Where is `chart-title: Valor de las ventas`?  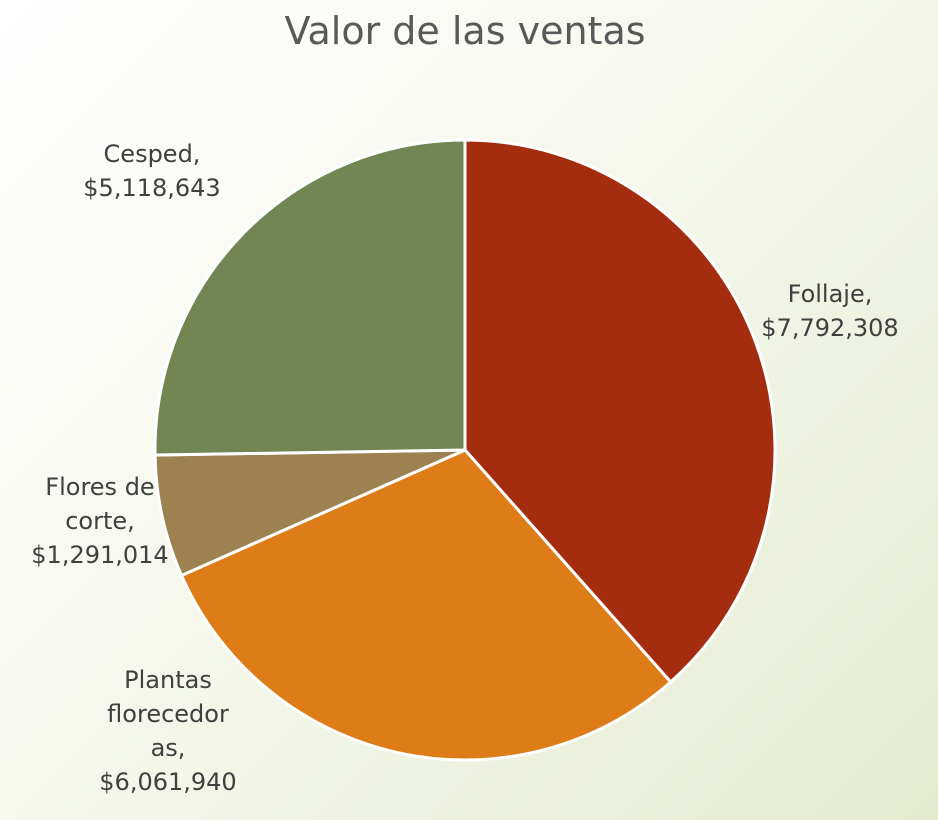
chart-title: Valor de las ventas is located at coordinates (464, 31).